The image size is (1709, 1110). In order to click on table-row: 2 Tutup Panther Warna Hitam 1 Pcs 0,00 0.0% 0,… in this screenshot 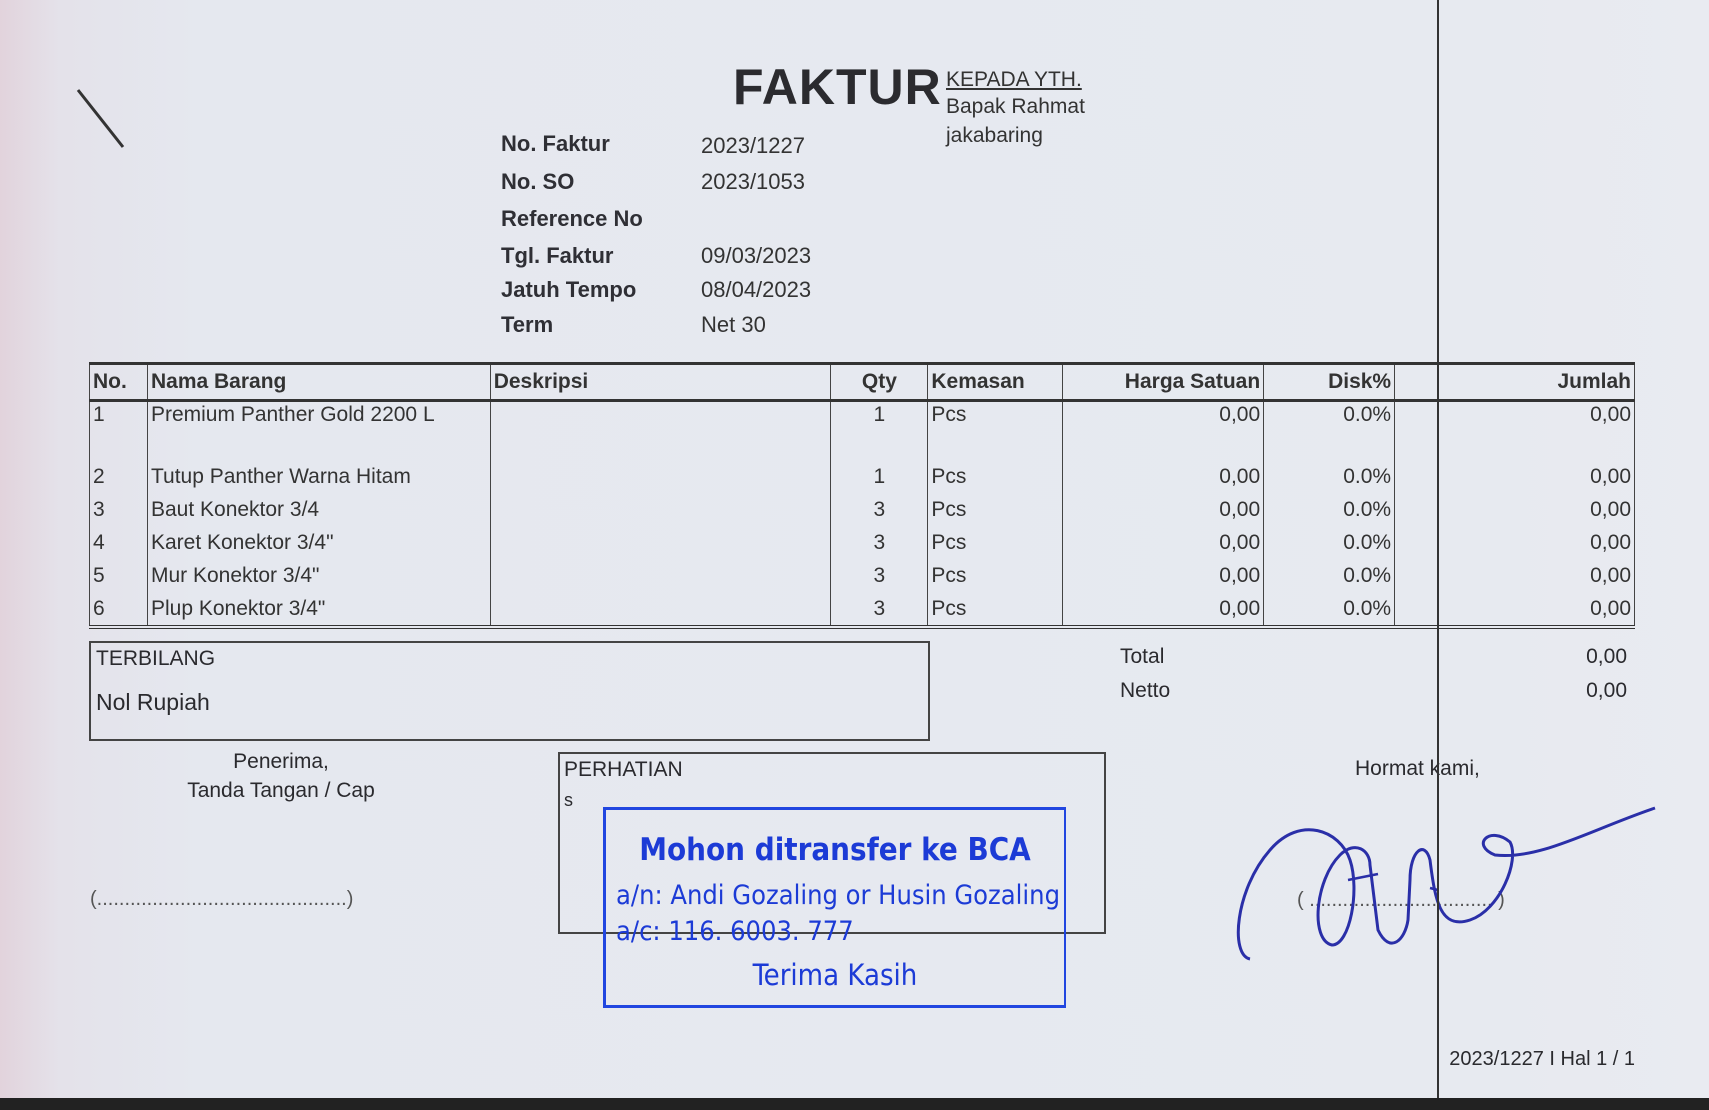, I will do `click(862, 476)`.